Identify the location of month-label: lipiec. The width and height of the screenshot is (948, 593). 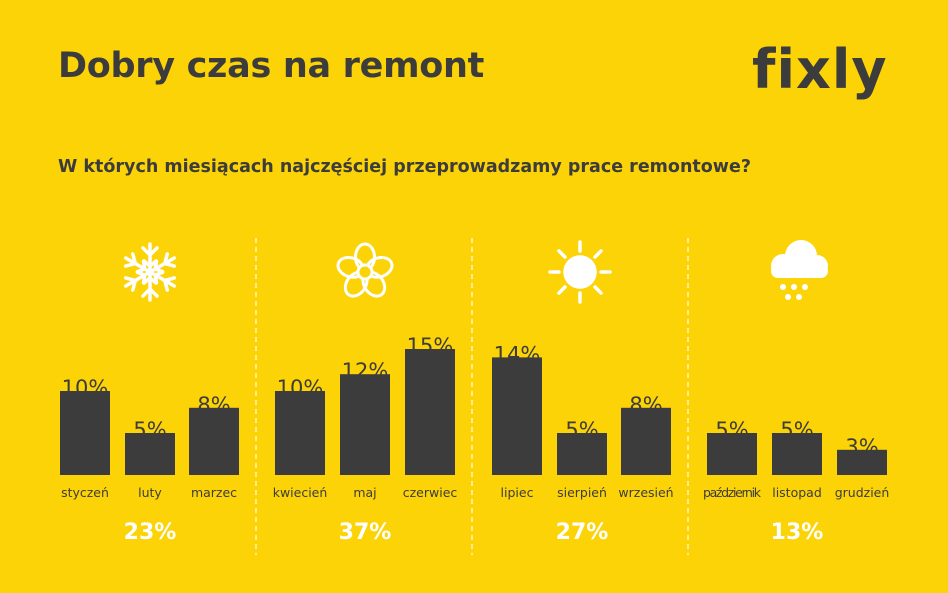
(517, 492).